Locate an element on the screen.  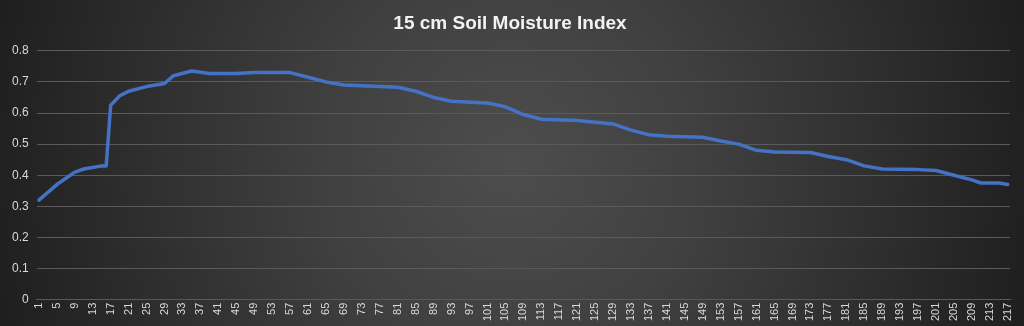
x-tick-label: 73 is located at coordinates (360, 308).